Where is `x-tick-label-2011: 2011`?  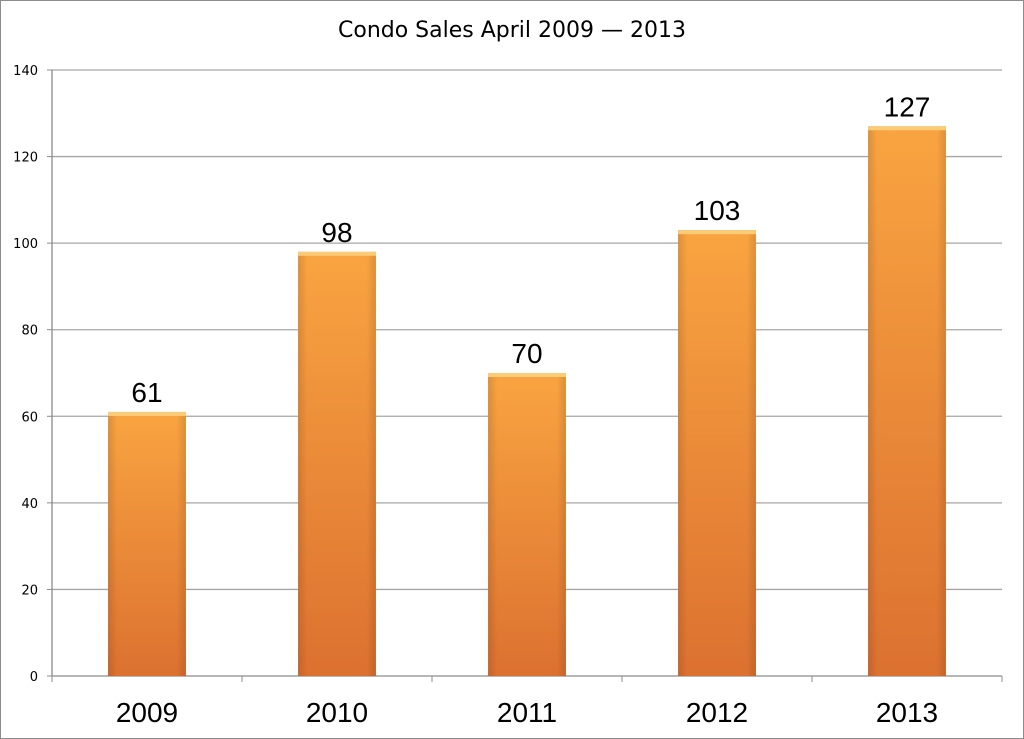
x-tick-label-2011: 2011 is located at coordinates (527, 712).